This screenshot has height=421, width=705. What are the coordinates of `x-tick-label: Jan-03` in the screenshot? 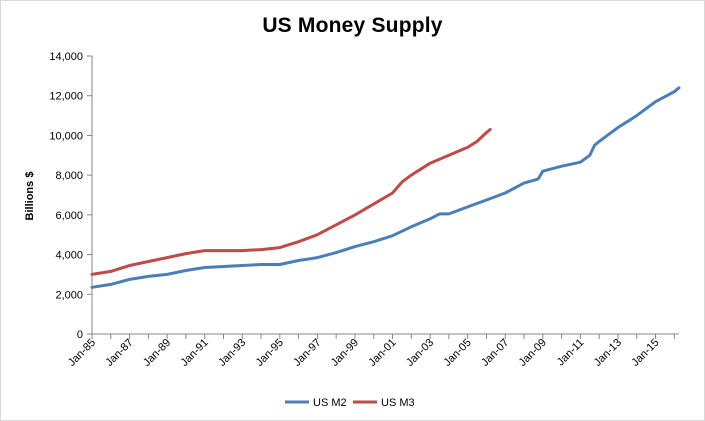 It's located at (420, 353).